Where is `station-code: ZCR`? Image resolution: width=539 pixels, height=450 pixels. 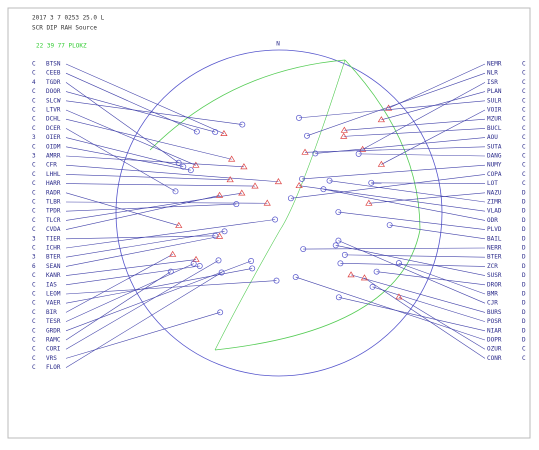
station-code: ZCR is located at coordinates (492, 266).